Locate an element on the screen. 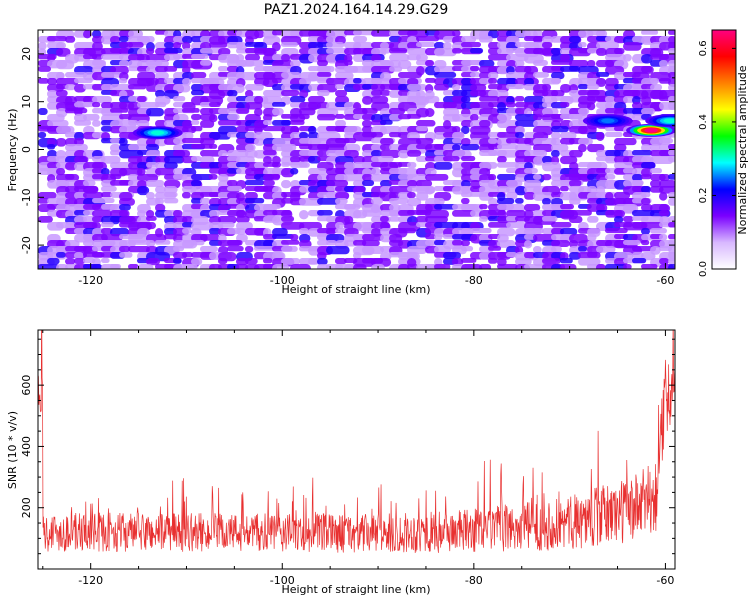  colorbar-tick-label: 0.6 is located at coordinates (703, 48).